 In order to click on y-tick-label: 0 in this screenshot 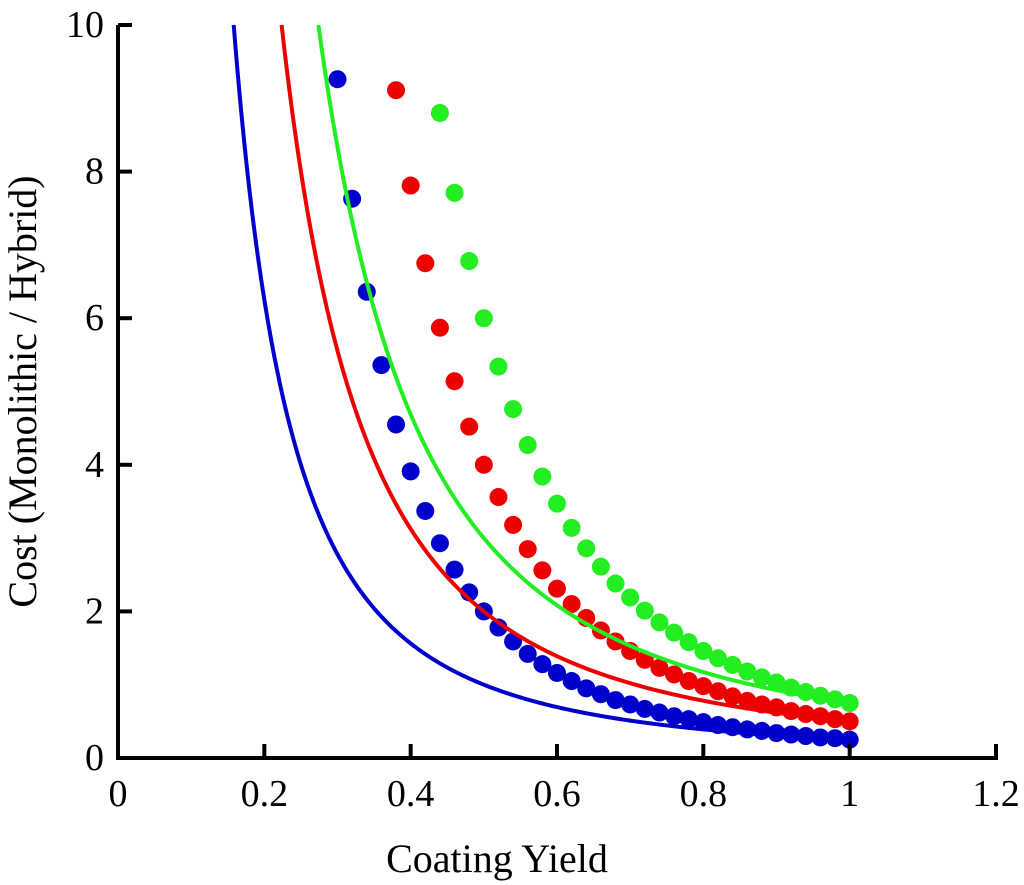, I will do `click(94, 758)`.